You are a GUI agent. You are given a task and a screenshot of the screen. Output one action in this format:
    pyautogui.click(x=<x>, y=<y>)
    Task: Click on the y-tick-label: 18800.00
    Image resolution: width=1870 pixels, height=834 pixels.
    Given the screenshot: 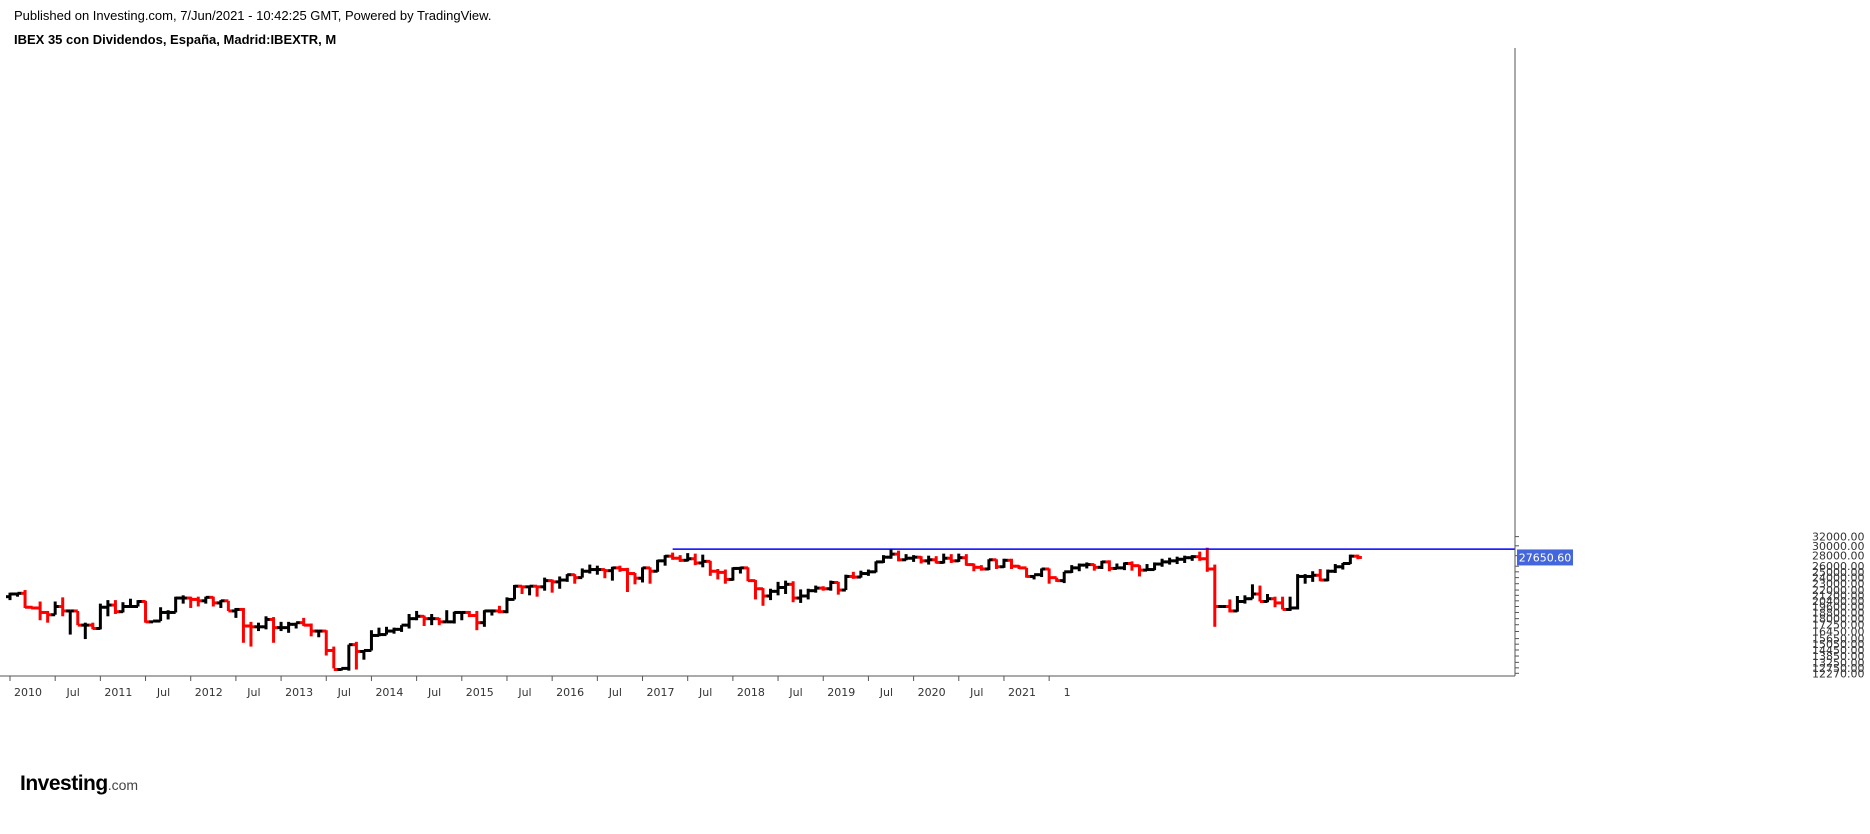 What is the action you would take?
    pyautogui.click(x=1838, y=612)
    